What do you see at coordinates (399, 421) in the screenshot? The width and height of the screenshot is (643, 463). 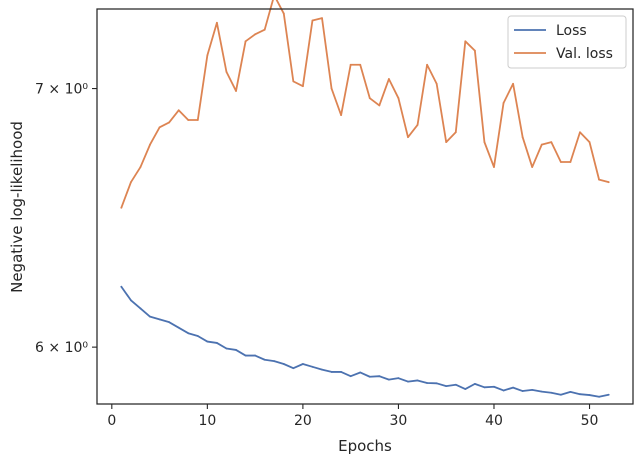 I see `x-tick-label: 30` at bounding box center [399, 421].